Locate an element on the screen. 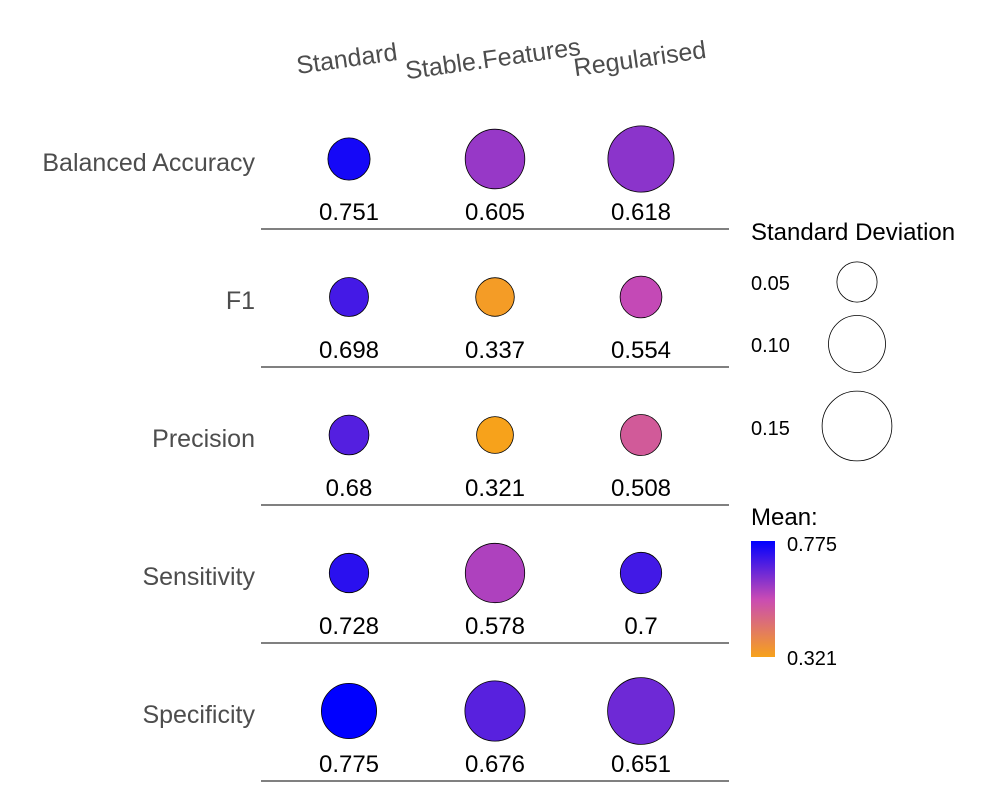 The width and height of the screenshot is (997, 804). metric-row: Precision 0.68 0.321 0.508 is located at coordinates (440, 460).